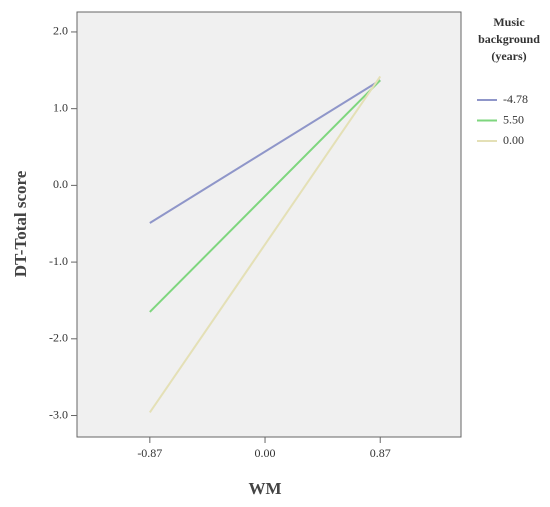 This screenshot has height=507, width=550. What do you see at coordinates (265, 151) in the screenshot?
I see `series-line` at bounding box center [265, 151].